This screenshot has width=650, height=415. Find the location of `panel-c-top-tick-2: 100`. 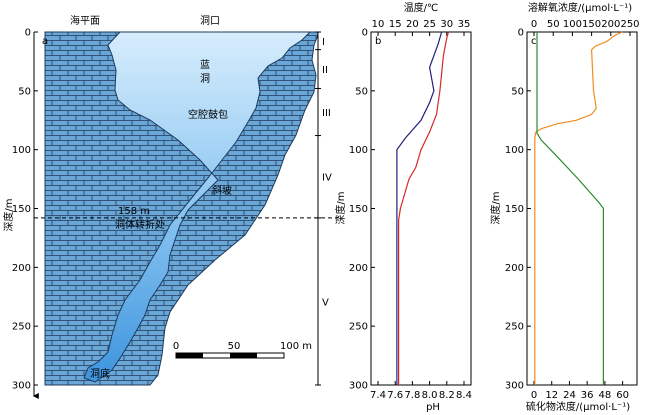

panel-c-top-tick-2: 100 is located at coordinates (572, 24).